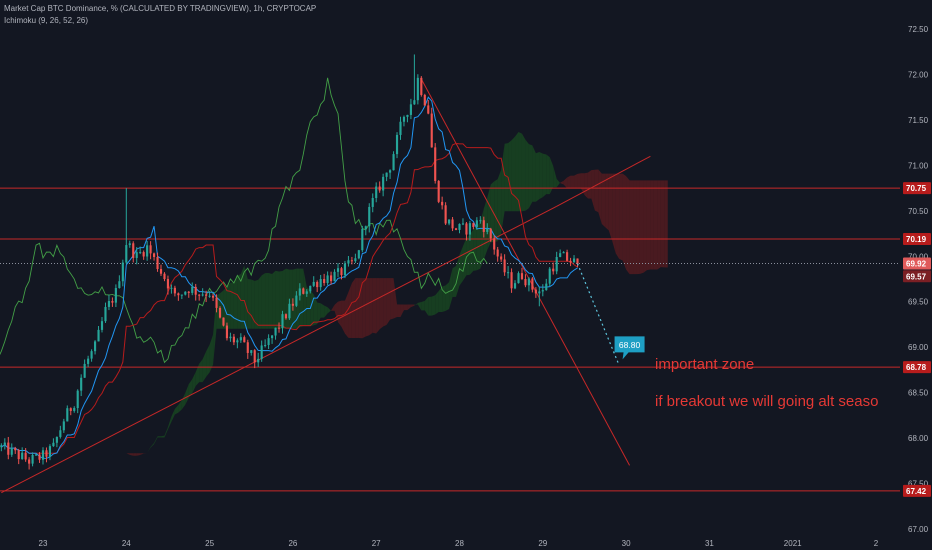 The height and width of the screenshot is (550, 932). Describe the element at coordinates (916, 264) in the screenshot. I see `price-tag-label: 69.92` at that location.